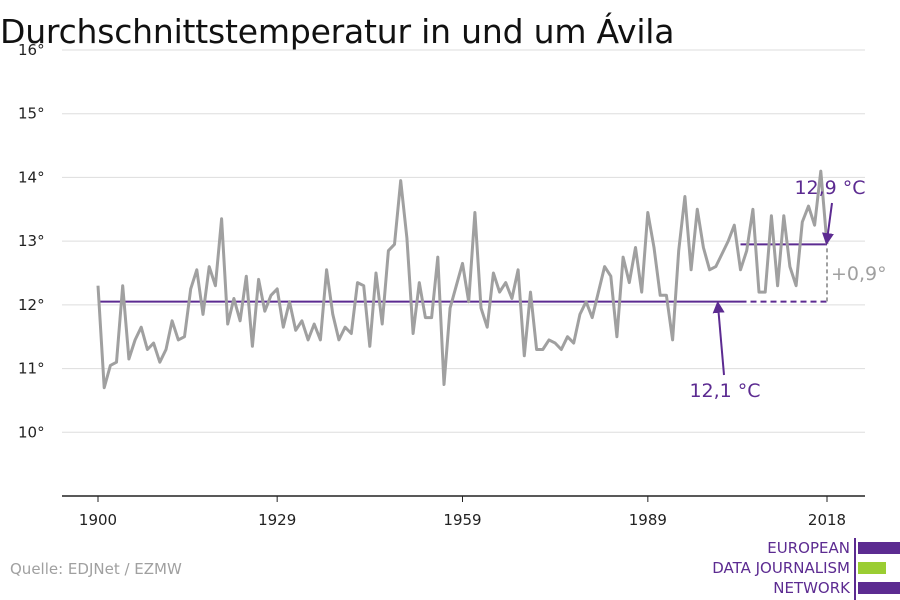 This screenshot has width=900, height=600. What do you see at coordinates (31, 305) in the screenshot?
I see `y-tick-label: 12°` at bounding box center [31, 305].